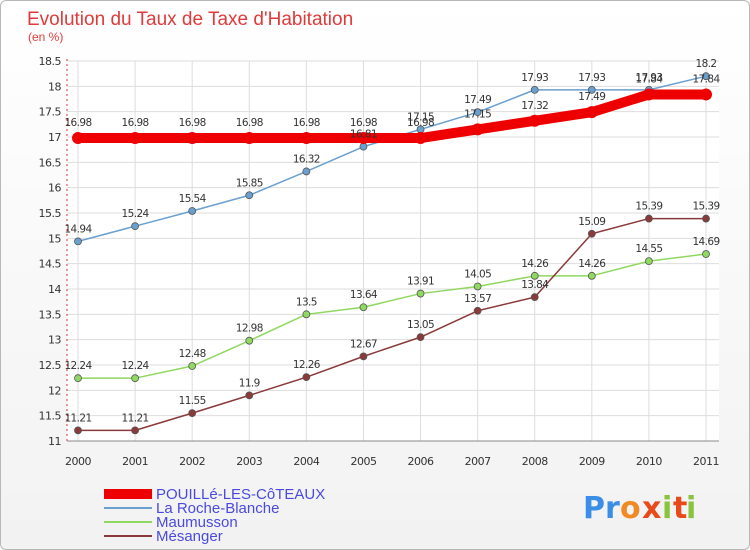  What do you see at coordinates (478, 461) in the screenshot?
I see `x-tick-label: 2007` at bounding box center [478, 461].